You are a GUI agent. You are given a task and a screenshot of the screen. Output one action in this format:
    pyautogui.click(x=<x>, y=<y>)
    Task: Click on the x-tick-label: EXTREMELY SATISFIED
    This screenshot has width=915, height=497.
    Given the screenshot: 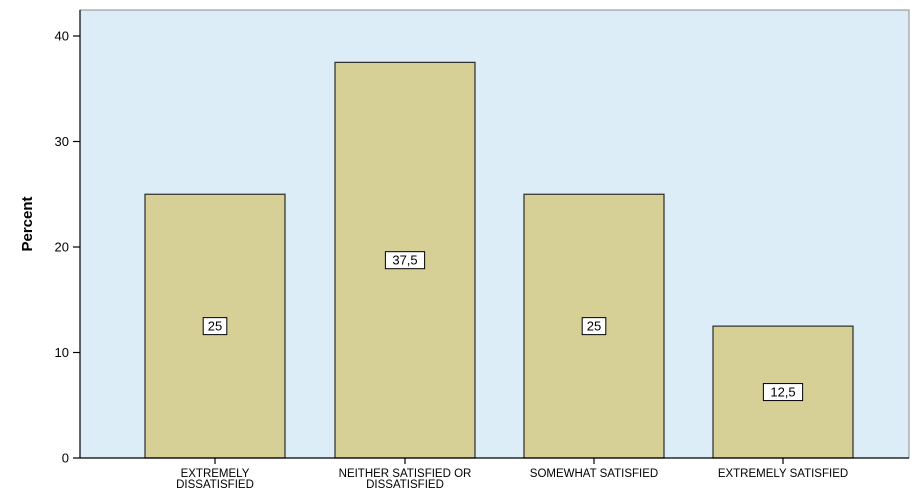 What is the action you would take?
    pyautogui.click(x=783, y=474)
    